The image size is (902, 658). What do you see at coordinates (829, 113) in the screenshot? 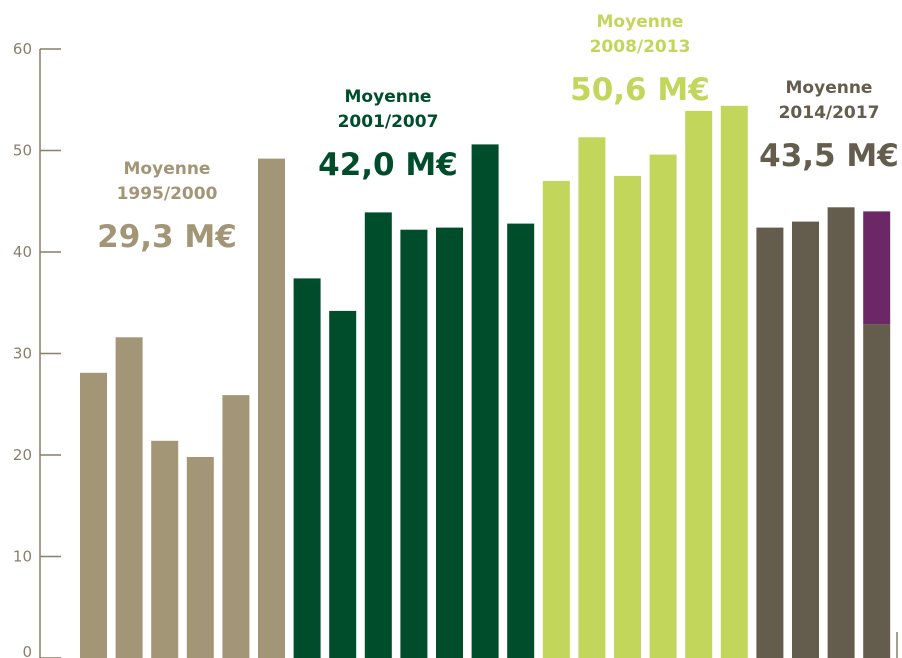
I see `period-years-2014-2017: 2014/2017` at bounding box center [829, 113].